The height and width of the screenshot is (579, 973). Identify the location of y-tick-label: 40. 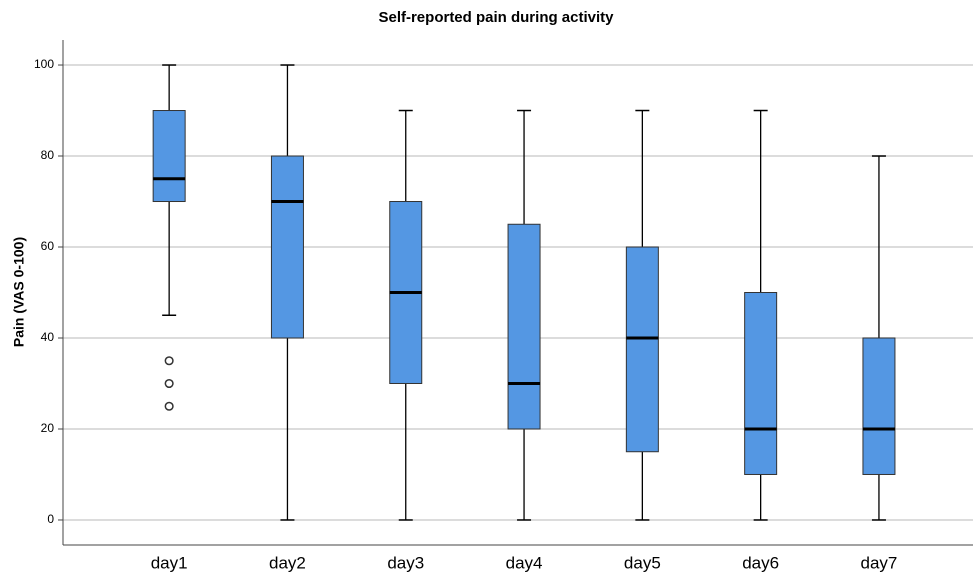
(48, 337).